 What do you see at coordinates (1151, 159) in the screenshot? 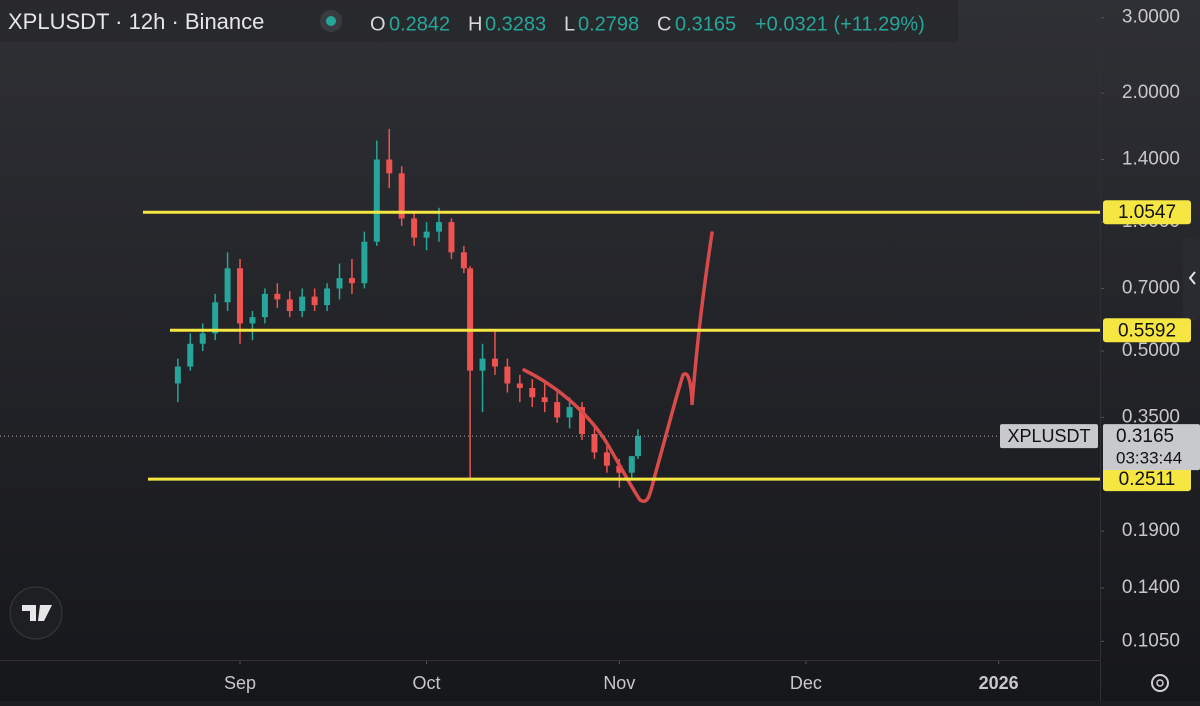
I see `y-tick-label: 1.4000` at bounding box center [1151, 159].